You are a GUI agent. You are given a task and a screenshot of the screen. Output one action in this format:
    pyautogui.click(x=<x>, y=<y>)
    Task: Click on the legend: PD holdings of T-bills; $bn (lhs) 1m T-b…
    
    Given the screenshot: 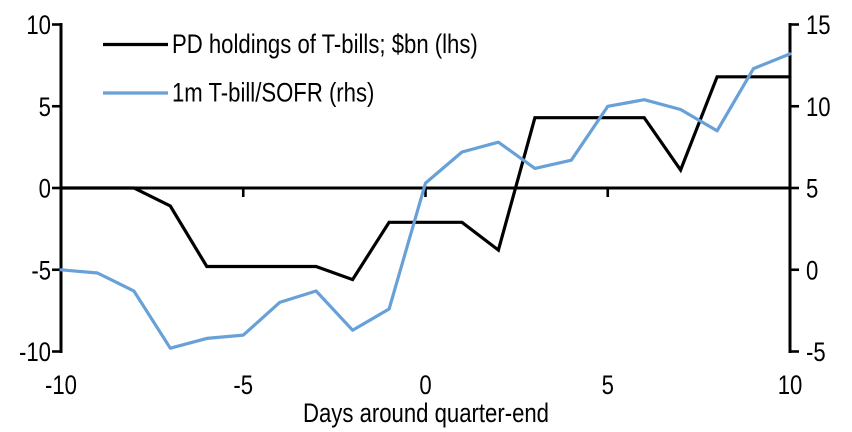 What is the action you would take?
    pyautogui.click(x=290, y=69)
    